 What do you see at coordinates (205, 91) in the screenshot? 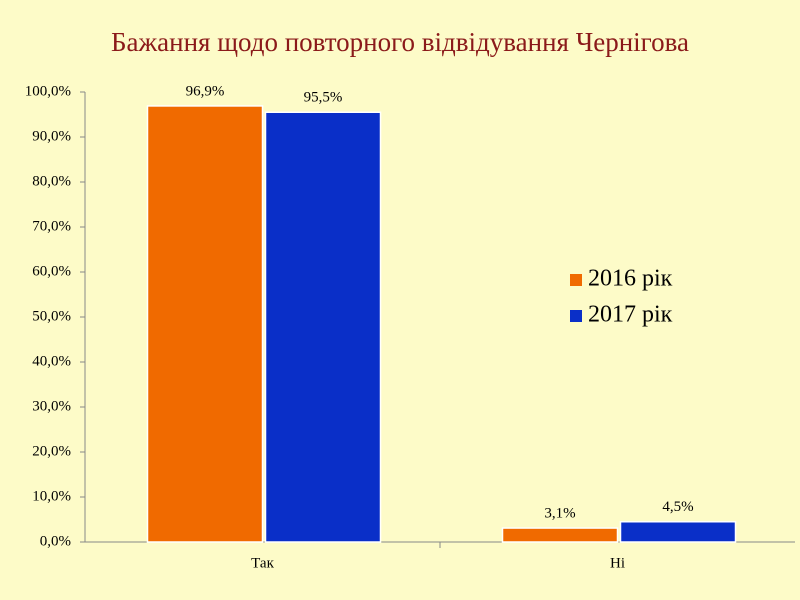
I see `value-label: 96,9%` at bounding box center [205, 91].